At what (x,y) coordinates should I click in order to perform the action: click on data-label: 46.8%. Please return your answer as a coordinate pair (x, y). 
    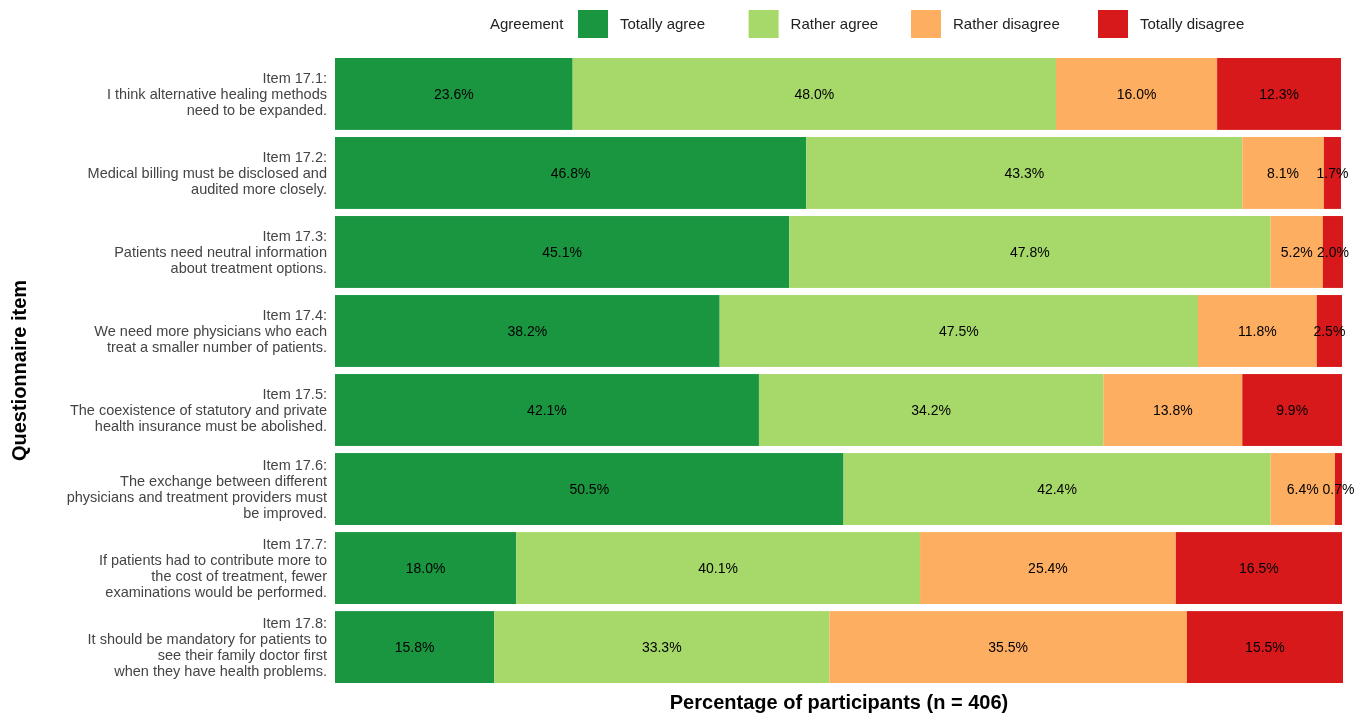
    Looking at the image, I should click on (570, 172).